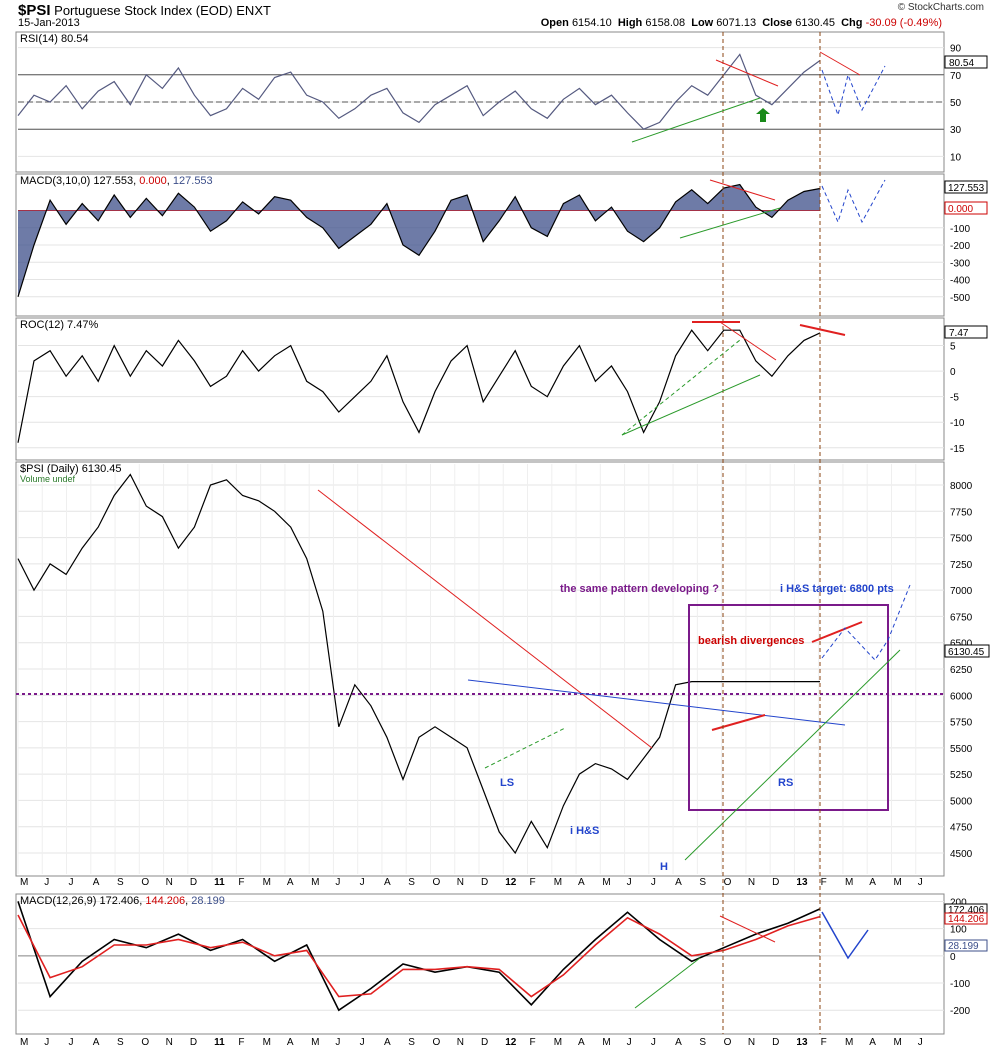 Image resolution: width=990 pixels, height=1051 pixels. I want to click on symbol: $PSI, so click(34, 10).